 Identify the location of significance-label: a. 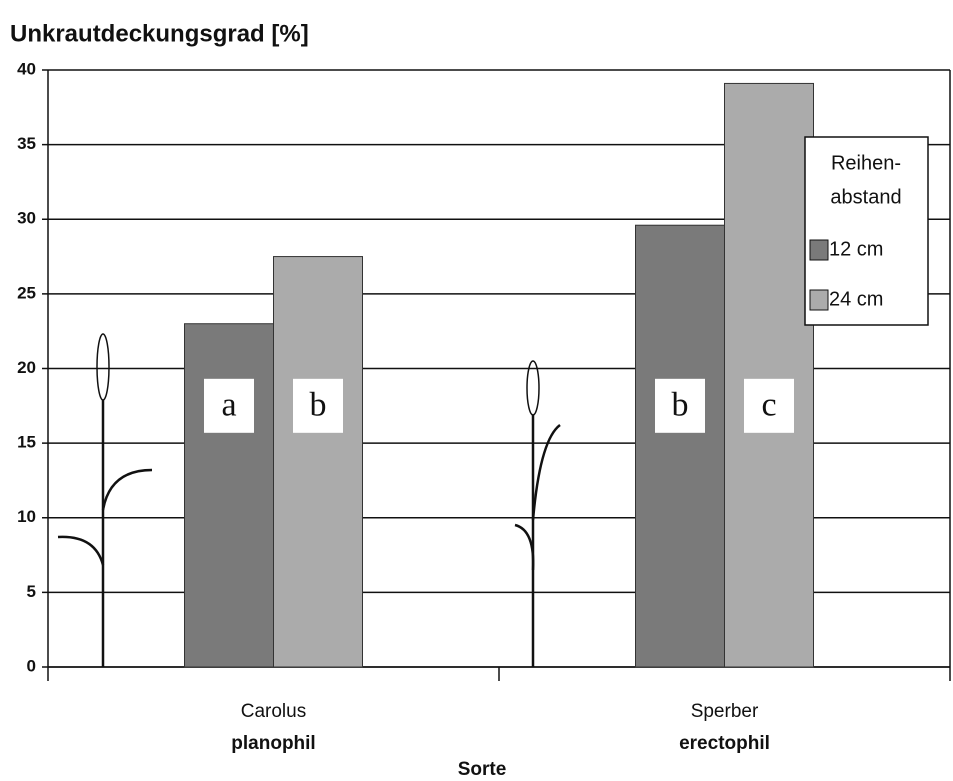
(228, 405).